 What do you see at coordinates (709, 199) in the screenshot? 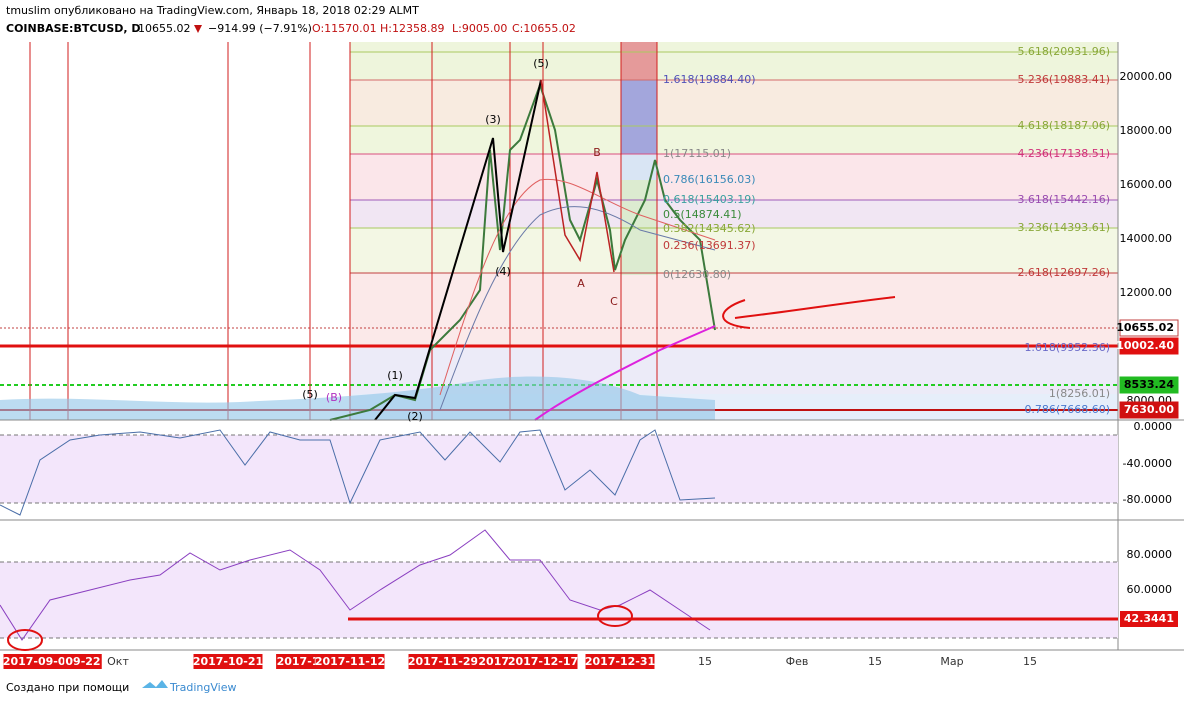
I see `fib-label: 0.618(15403.19)` at bounding box center [709, 199].